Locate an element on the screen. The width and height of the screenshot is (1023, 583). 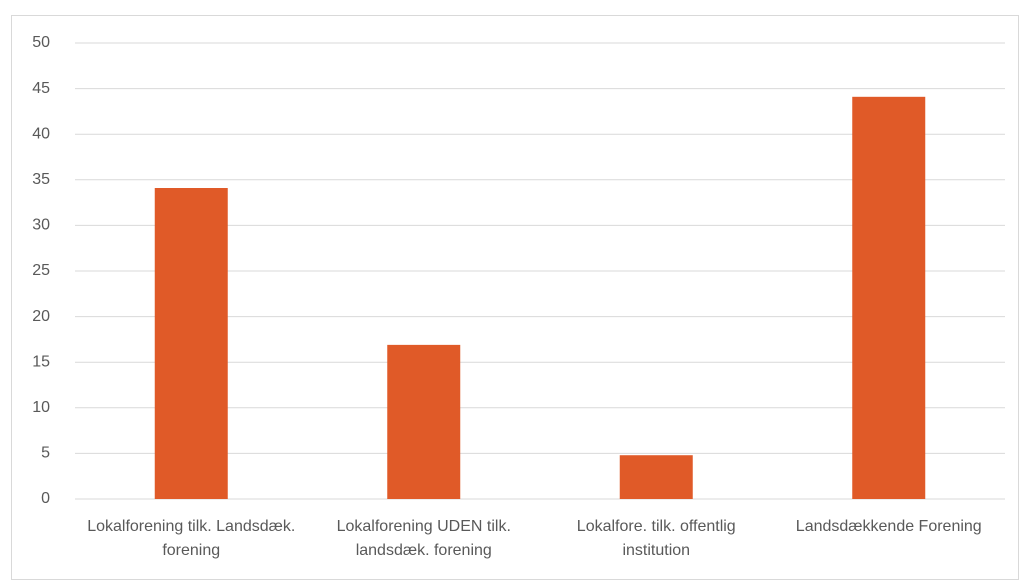
y-tick-label: 50 is located at coordinates (41, 42).